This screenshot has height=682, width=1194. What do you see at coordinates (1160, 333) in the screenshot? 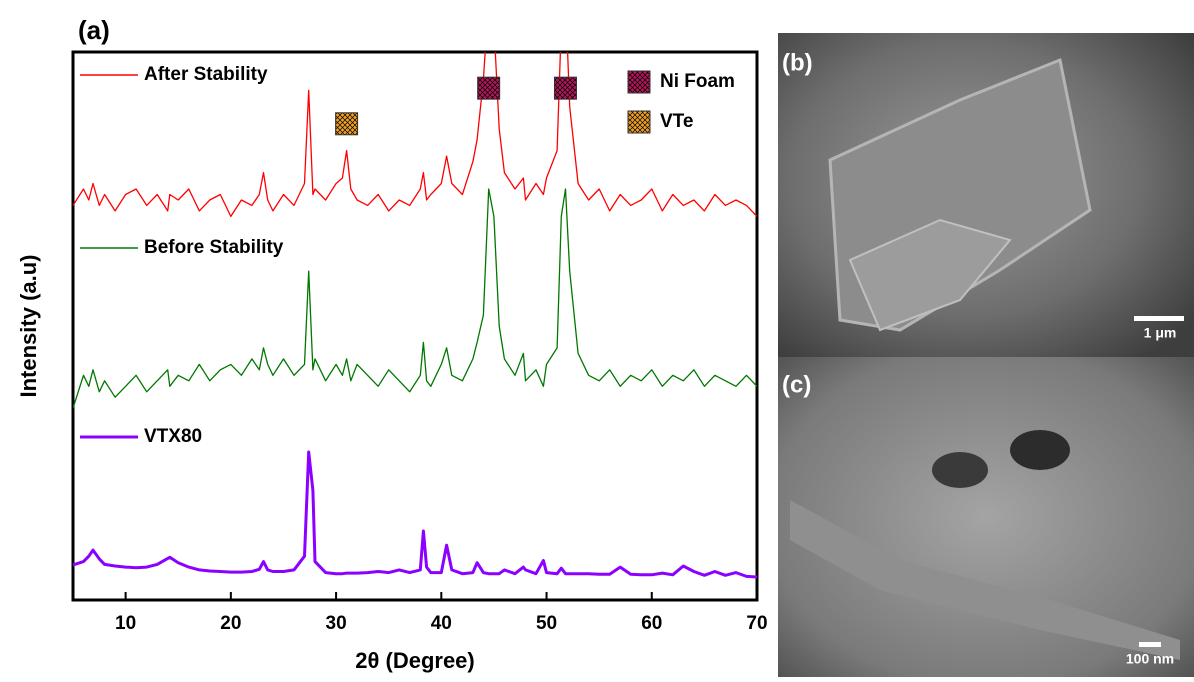
I see `scale-label: 1 μm` at bounding box center [1160, 333].